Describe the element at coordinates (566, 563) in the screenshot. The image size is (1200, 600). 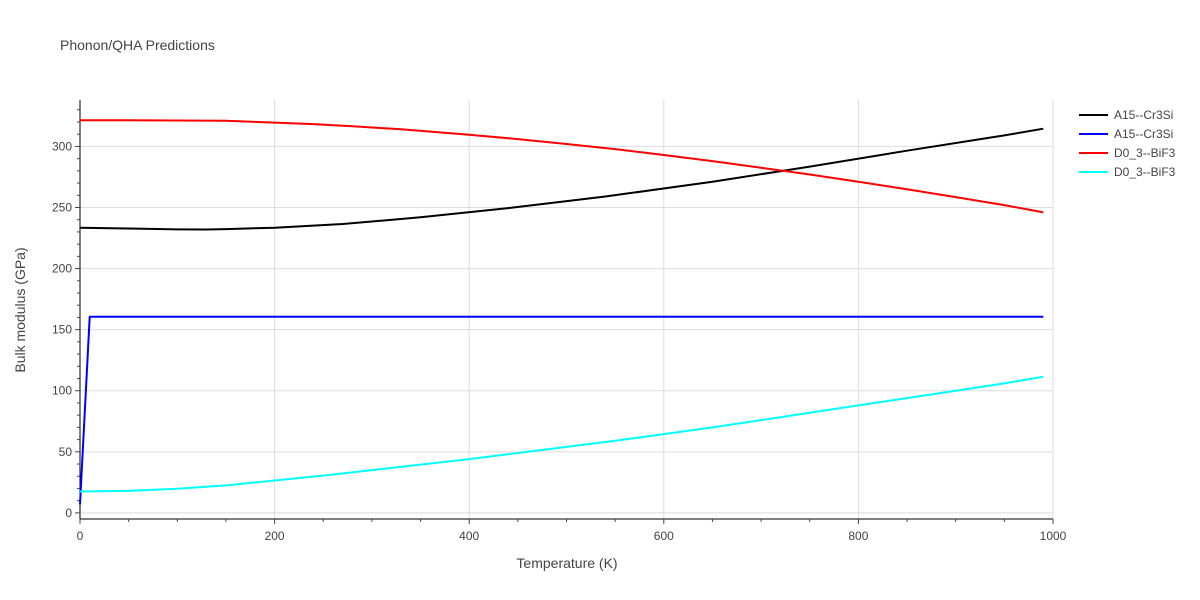
I see `x-axis-label: Temperature (K)` at that location.